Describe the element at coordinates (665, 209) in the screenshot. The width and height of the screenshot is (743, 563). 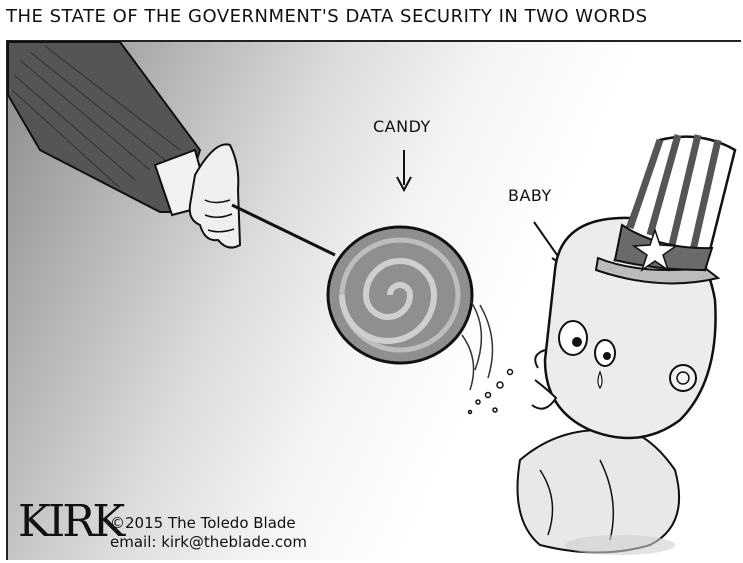
I see `uncle-sam-hat-illustration` at that location.